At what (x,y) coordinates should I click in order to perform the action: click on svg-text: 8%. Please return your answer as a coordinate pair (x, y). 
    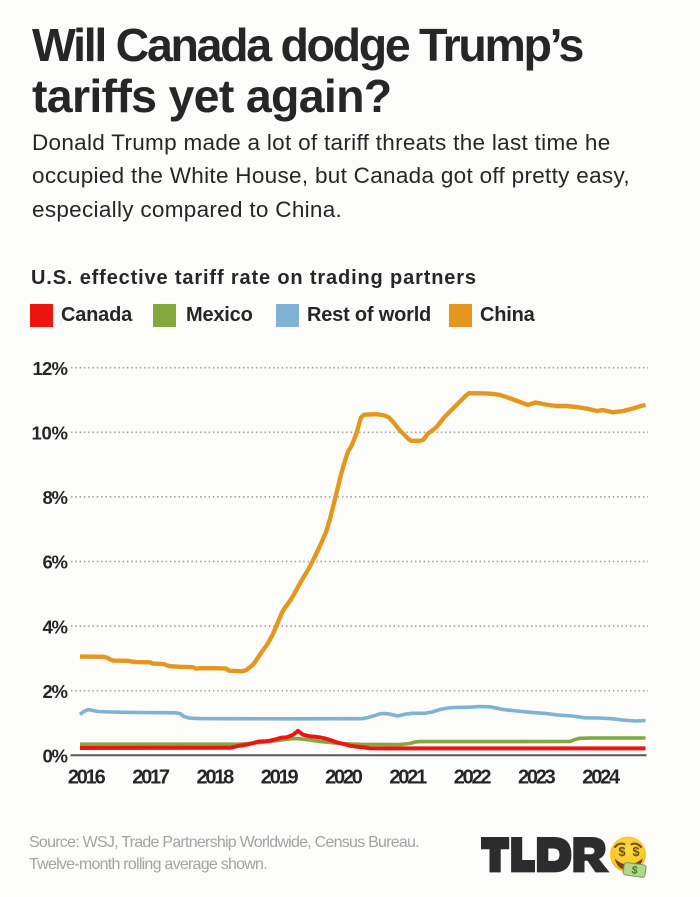
    Looking at the image, I should click on (56, 497).